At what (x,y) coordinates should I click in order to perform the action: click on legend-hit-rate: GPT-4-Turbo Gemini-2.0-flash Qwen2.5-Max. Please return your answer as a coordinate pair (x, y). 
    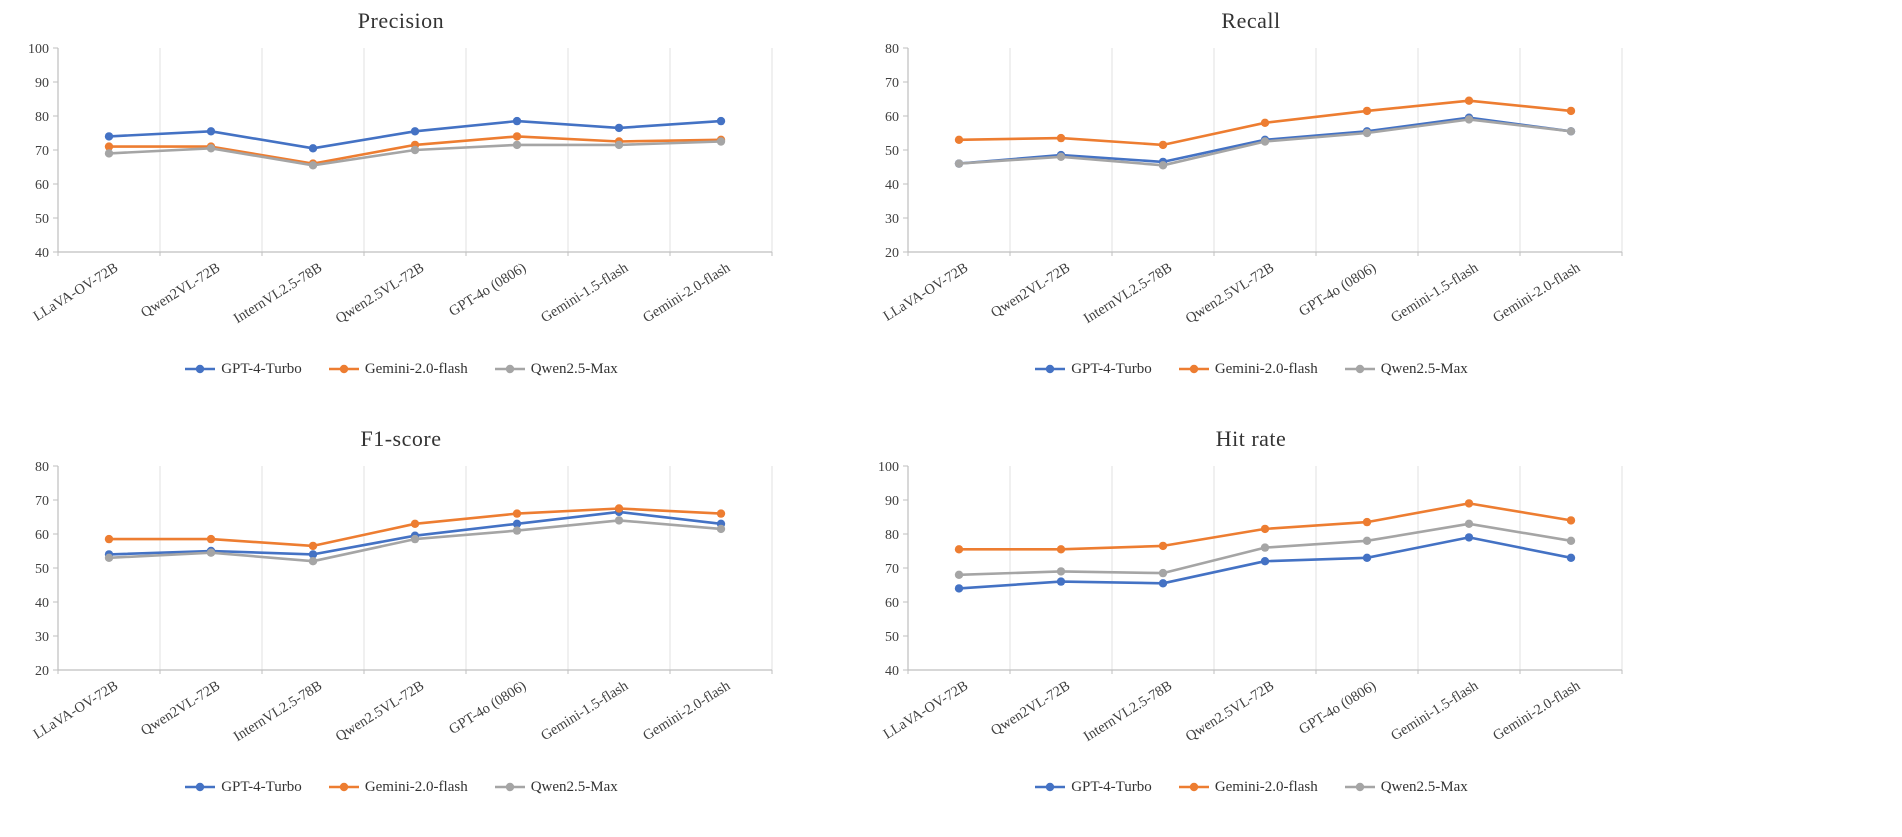
    Looking at the image, I should click on (1251, 787).